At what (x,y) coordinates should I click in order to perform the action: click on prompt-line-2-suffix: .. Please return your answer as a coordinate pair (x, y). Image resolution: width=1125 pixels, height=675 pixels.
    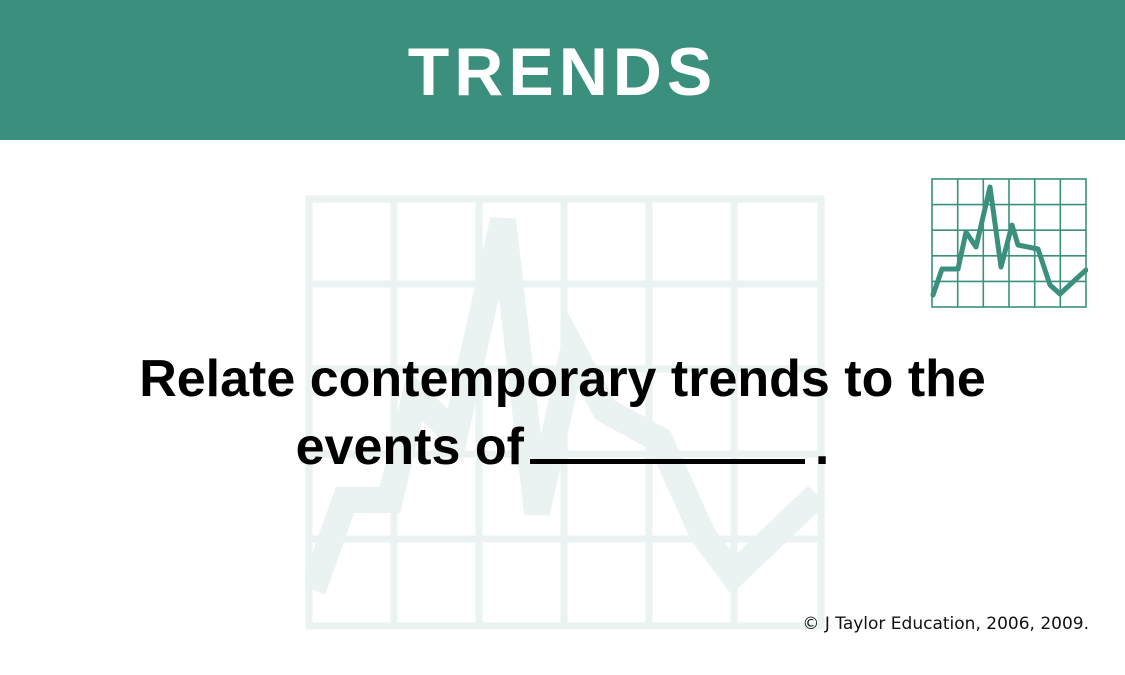
    Looking at the image, I should click on (822, 447).